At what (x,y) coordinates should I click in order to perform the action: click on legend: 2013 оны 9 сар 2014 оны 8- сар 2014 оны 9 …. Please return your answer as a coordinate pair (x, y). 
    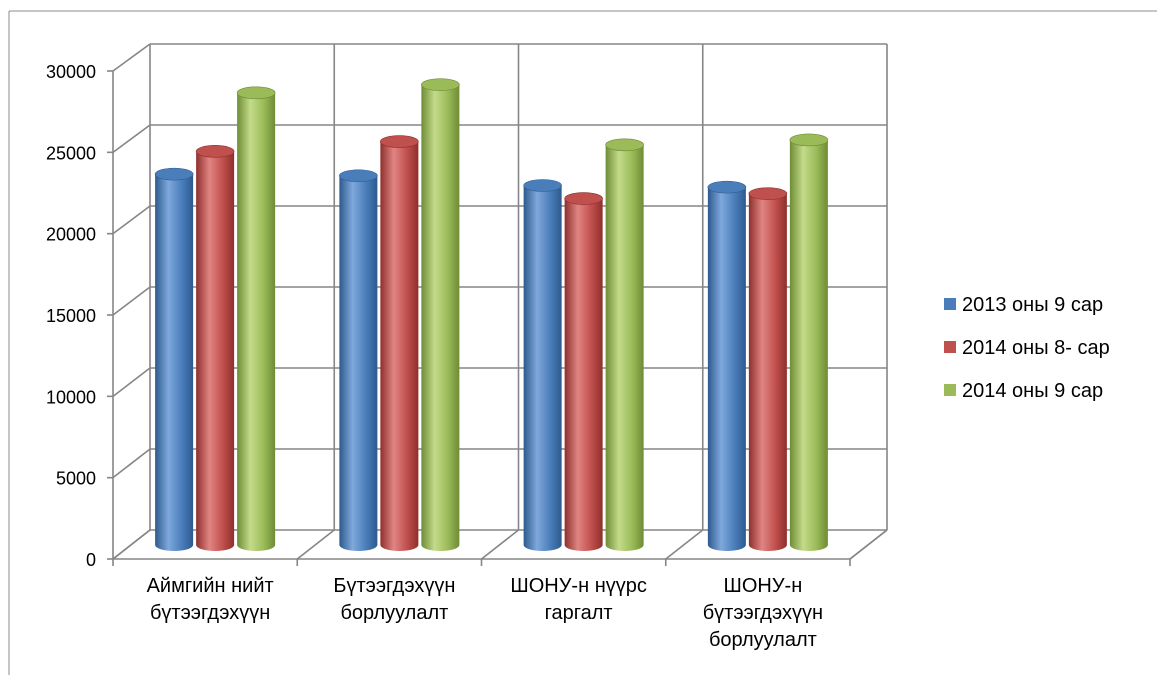
    Looking at the image, I should click on (1027, 348).